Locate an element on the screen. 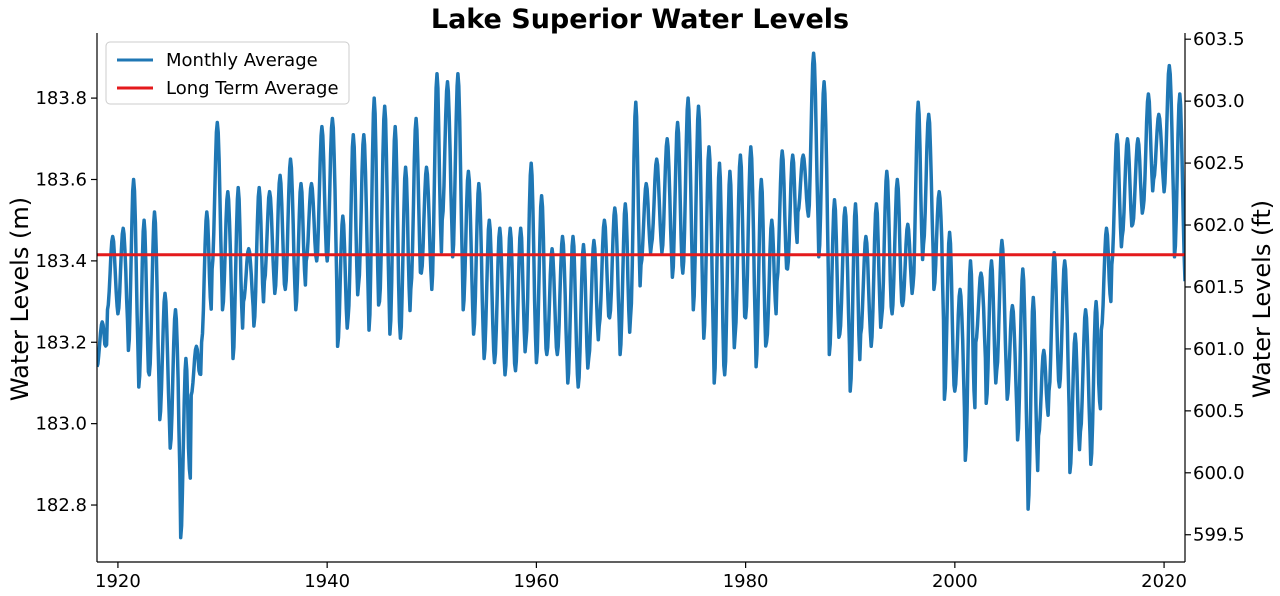  y-tick-label-right: 601.0 is located at coordinates (1219, 349).